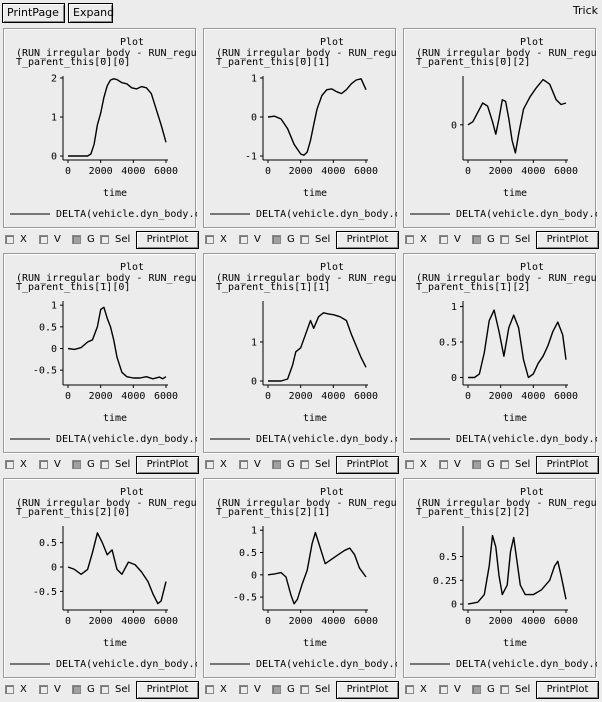 This screenshot has width=602, height=702. I want to click on plot-subtitle: (RUN_irregular_body - RUN_regul, so click(106, 503).